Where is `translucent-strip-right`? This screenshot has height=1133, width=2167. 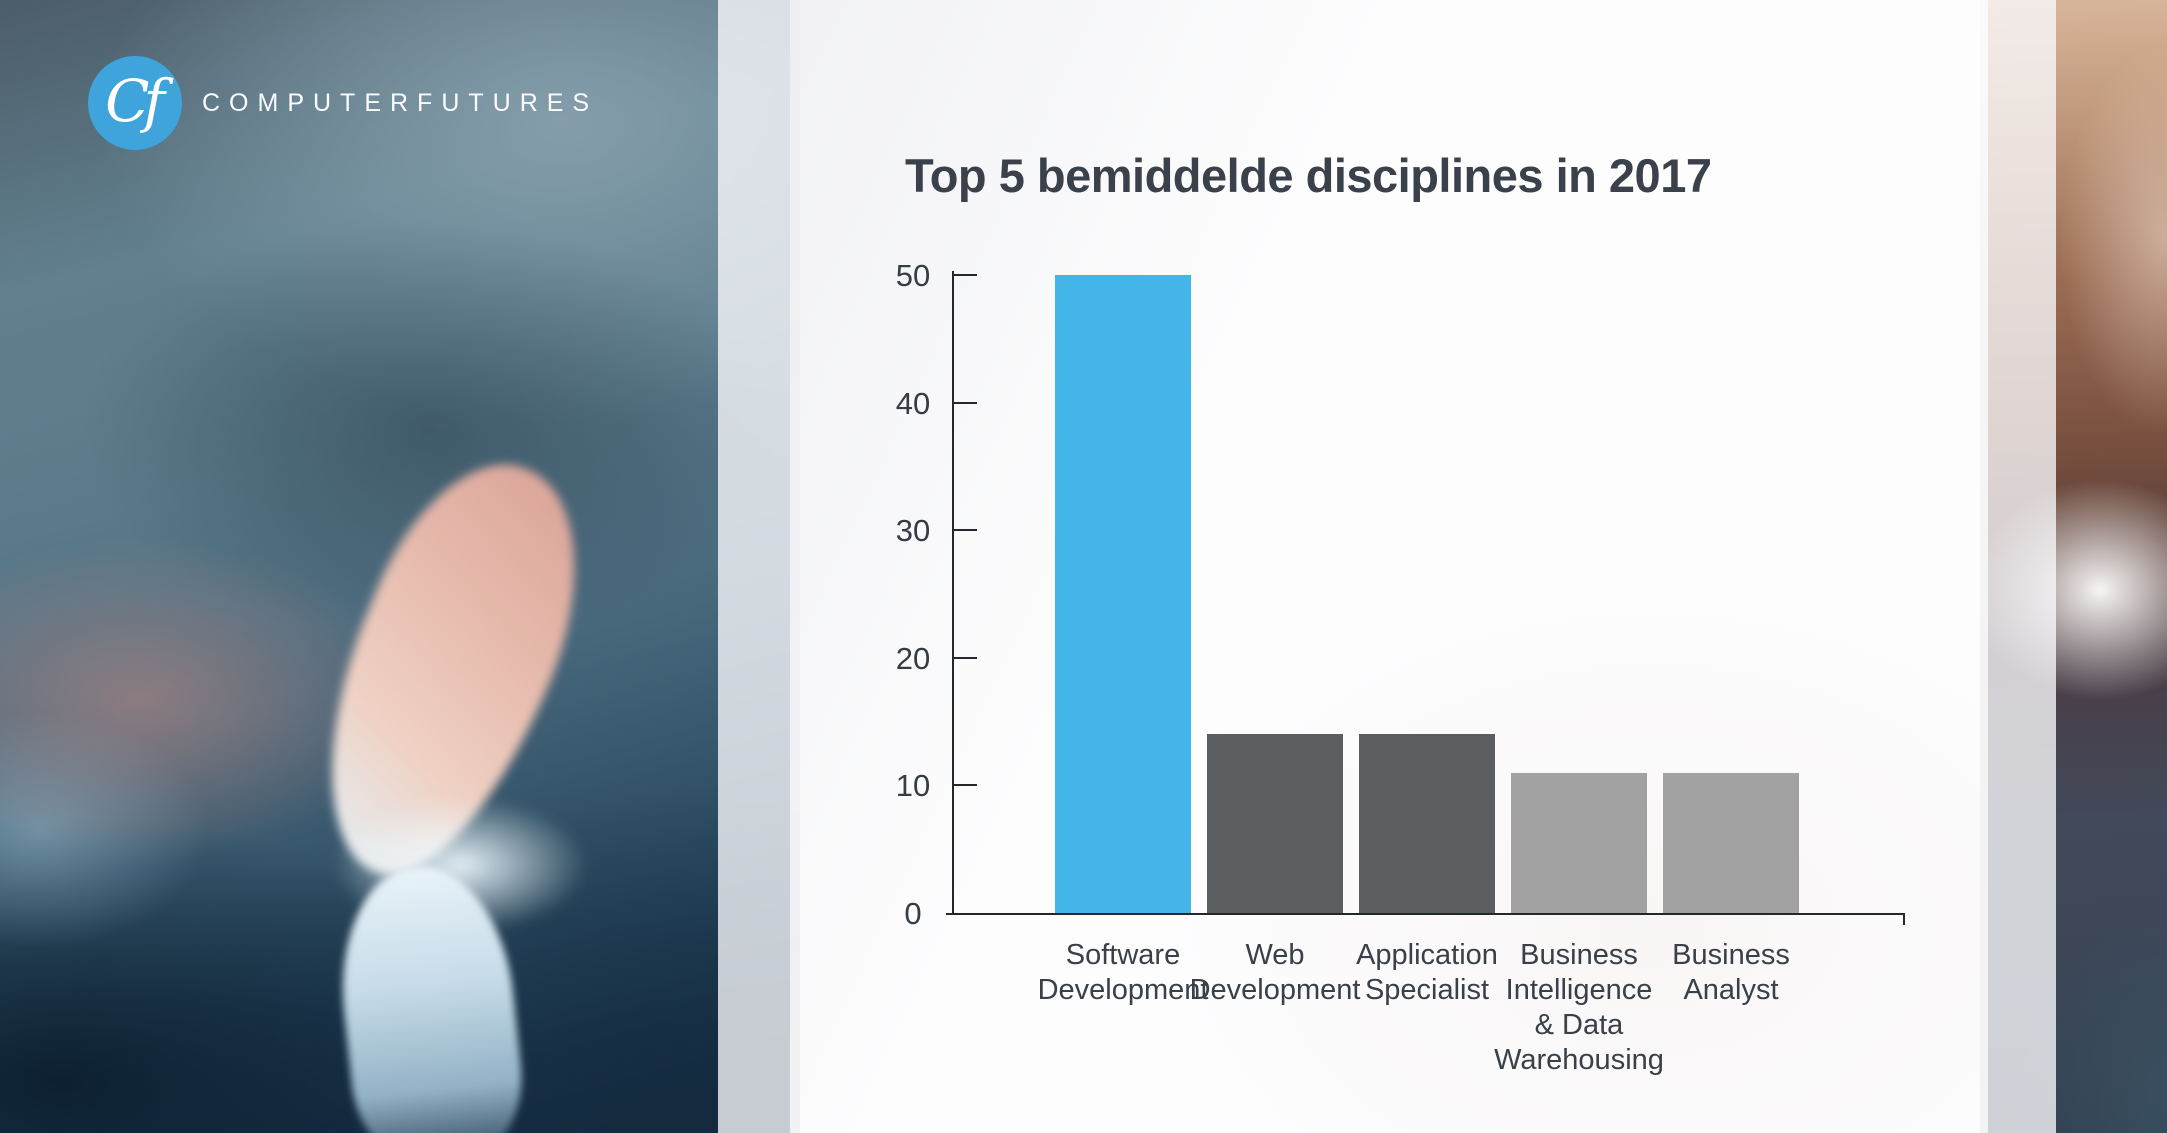 translucent-strip-right is located at coordinates (2022, 566).